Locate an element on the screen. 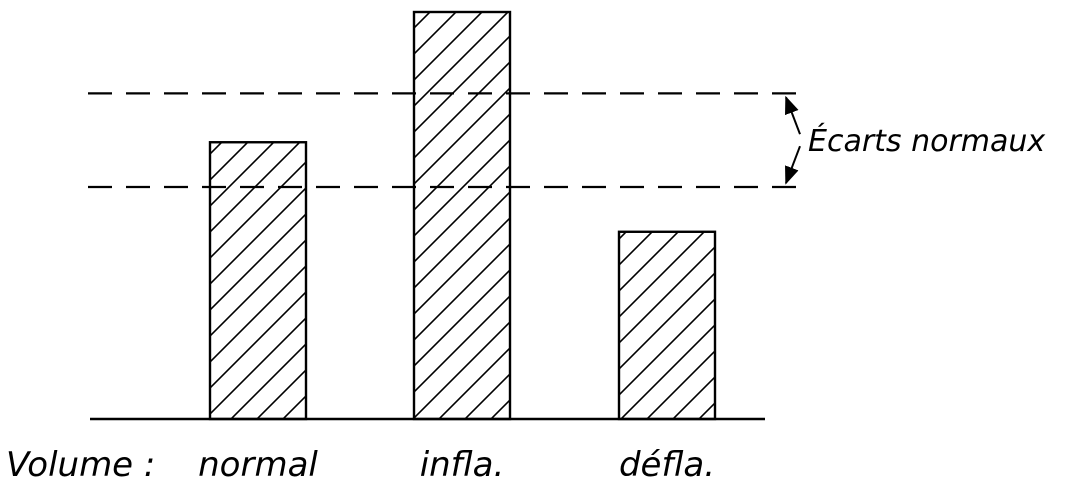 The image size is (1066, 486). x-axis-label: Volume : is located at coordinates (80, 465).